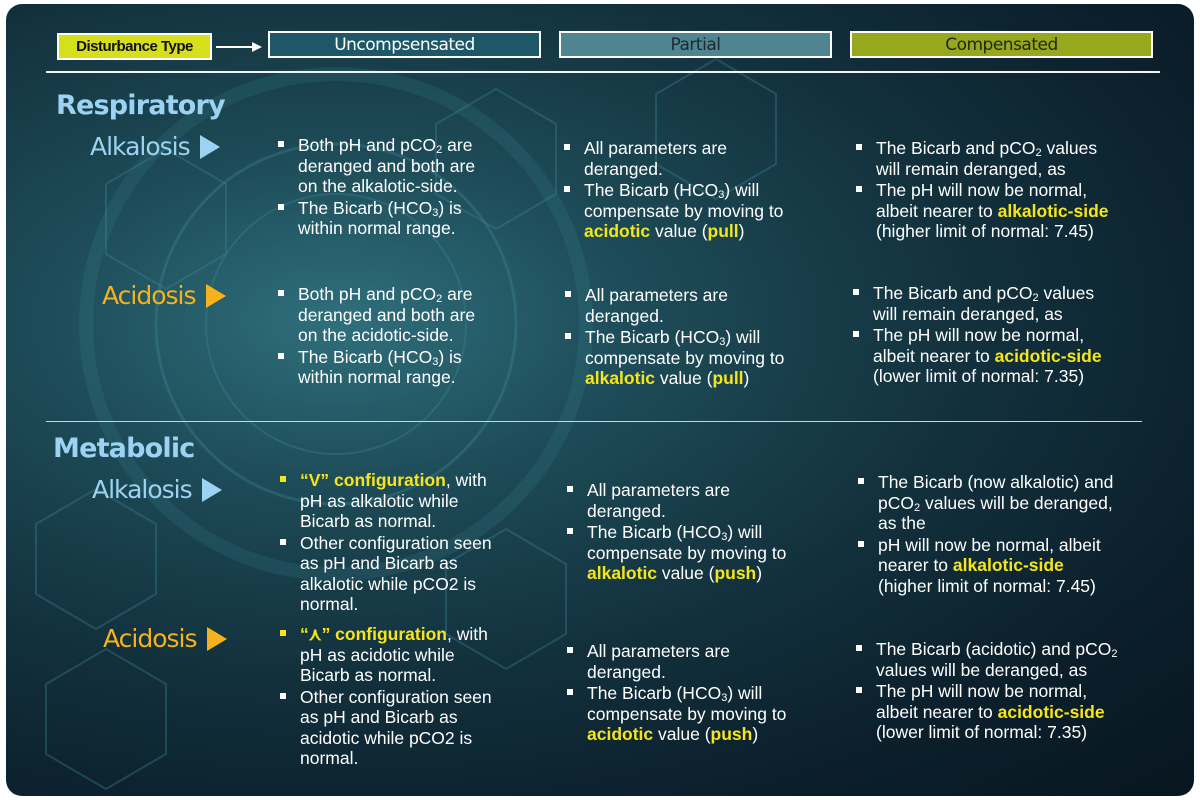  What do you see at coordinates (239, 47) in the screenshot?
I see `arrow-right-icon` at bounding box center [239, 47].